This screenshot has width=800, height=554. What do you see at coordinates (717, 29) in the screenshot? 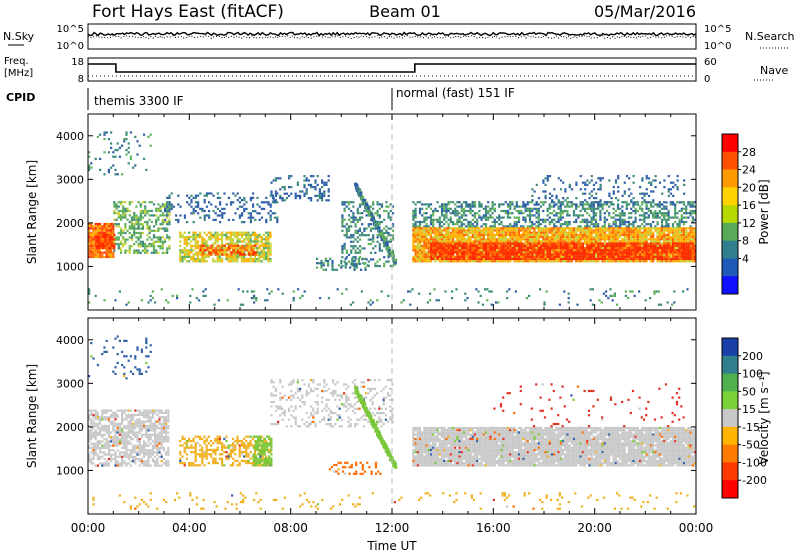
I see `nsearch-tick-top: 10^5` at bounding box center [717, 29].